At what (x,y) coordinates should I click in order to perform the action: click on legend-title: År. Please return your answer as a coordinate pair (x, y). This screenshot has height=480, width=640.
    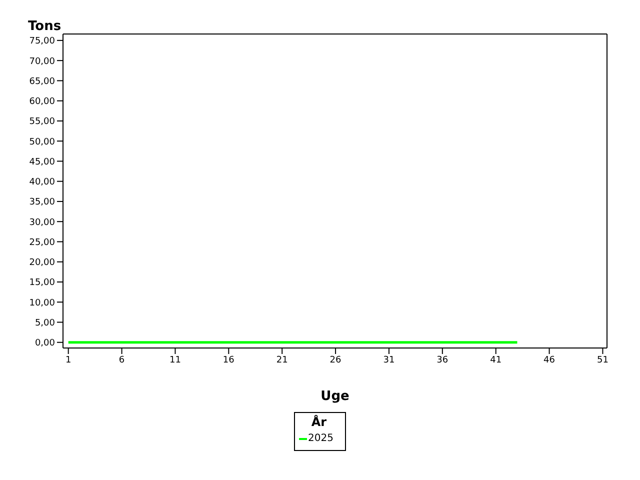
    Looking at the image, I should click on (319, 422).